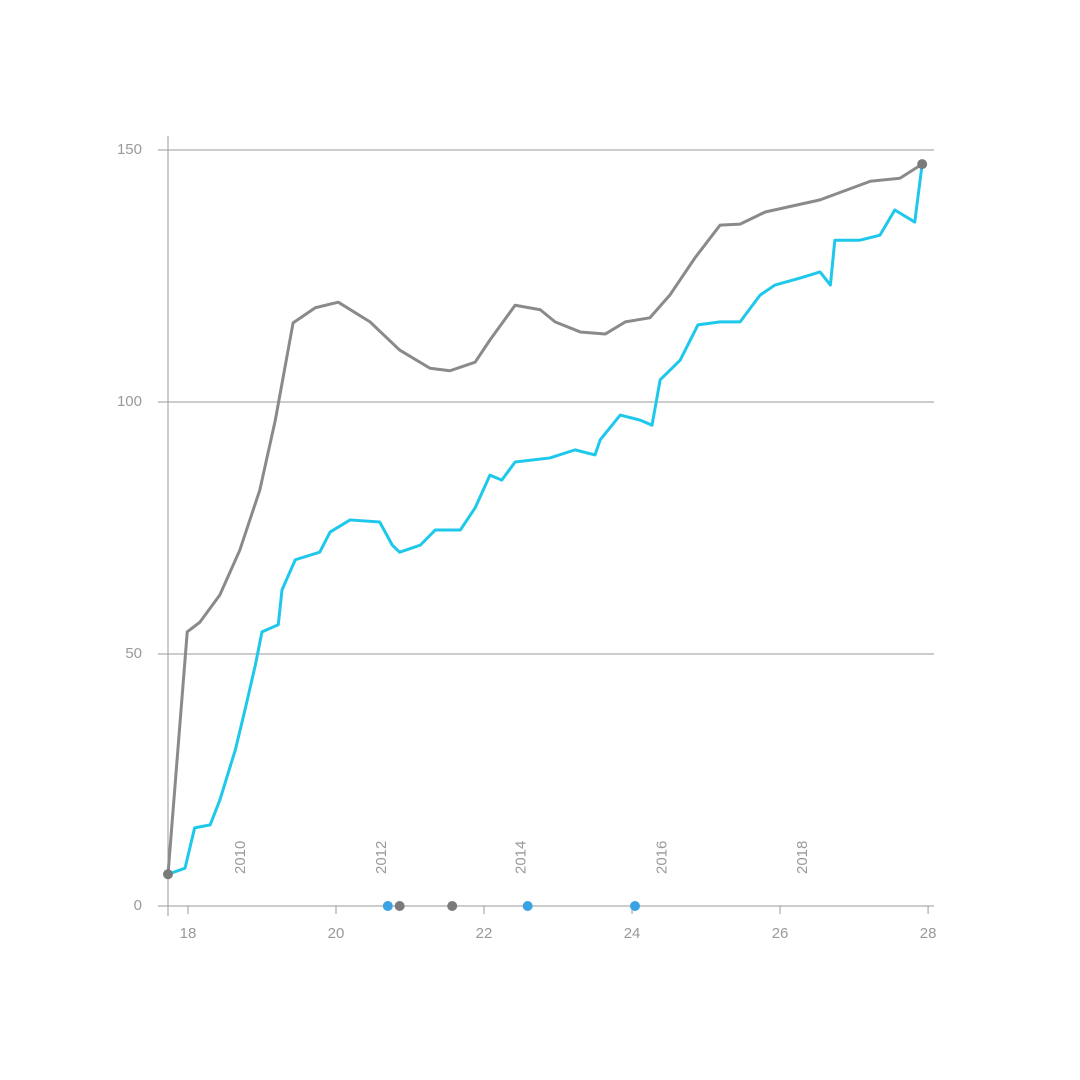 The width and height of the screenshot is (1080, 1080). I want to click on year-annotation: 2012, so click(381, 857).